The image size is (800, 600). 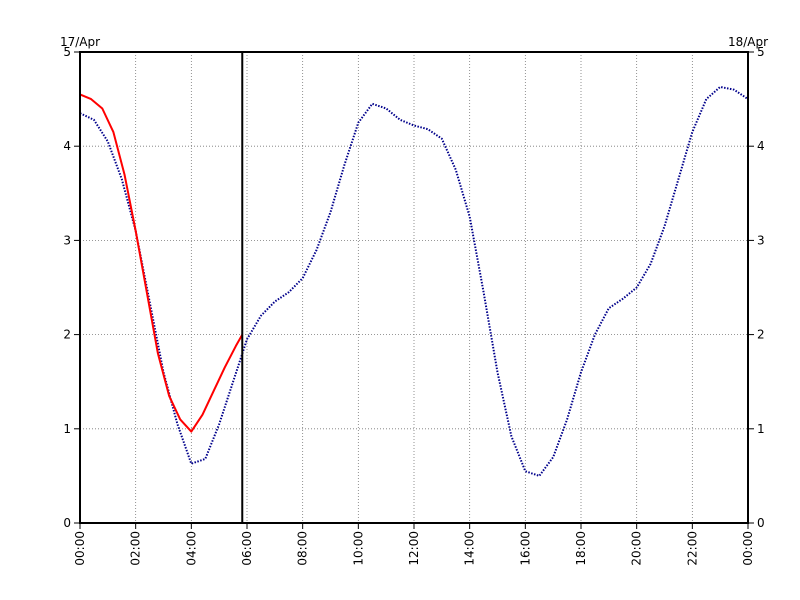 I want to click on x-tick-label: 20:00, so click(x=637, y=548).